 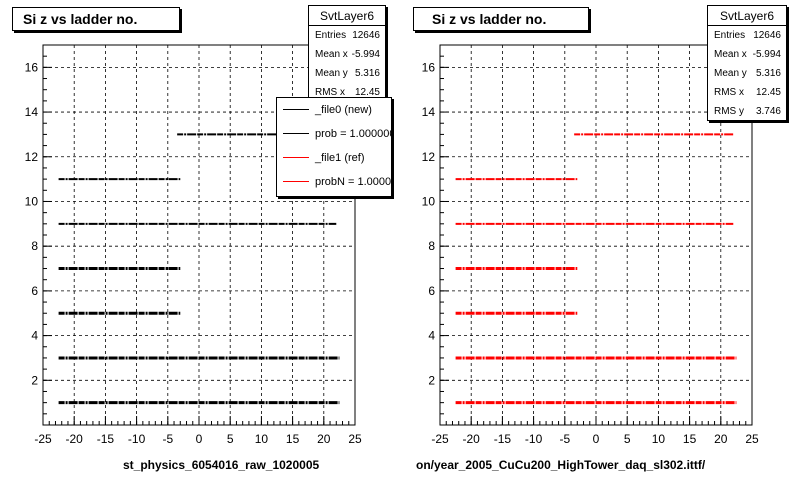 I want to click on left-stats-row: Entries 12646, so click(x=347, y=35).